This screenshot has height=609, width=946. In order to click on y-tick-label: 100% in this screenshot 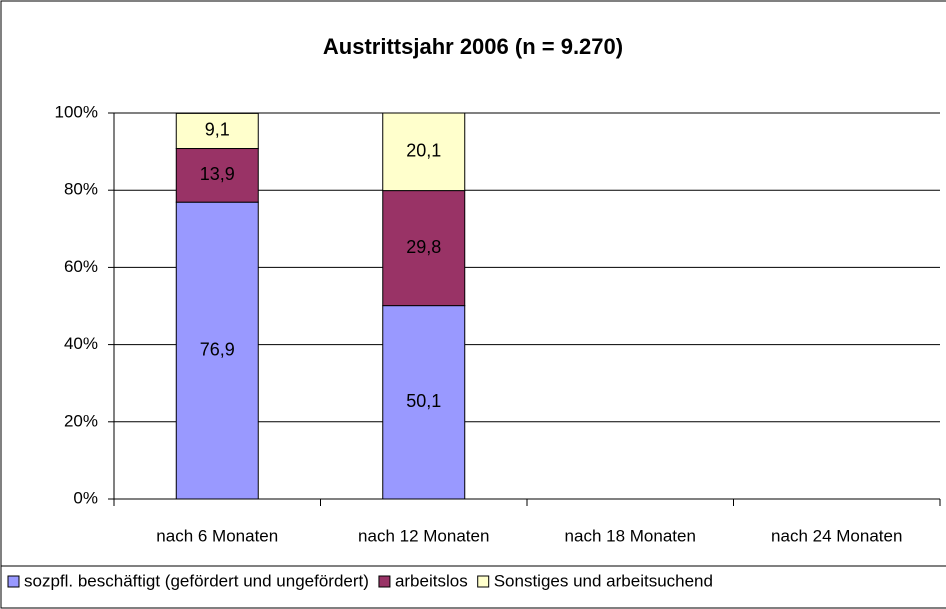, I will do `click(76, 111)`.